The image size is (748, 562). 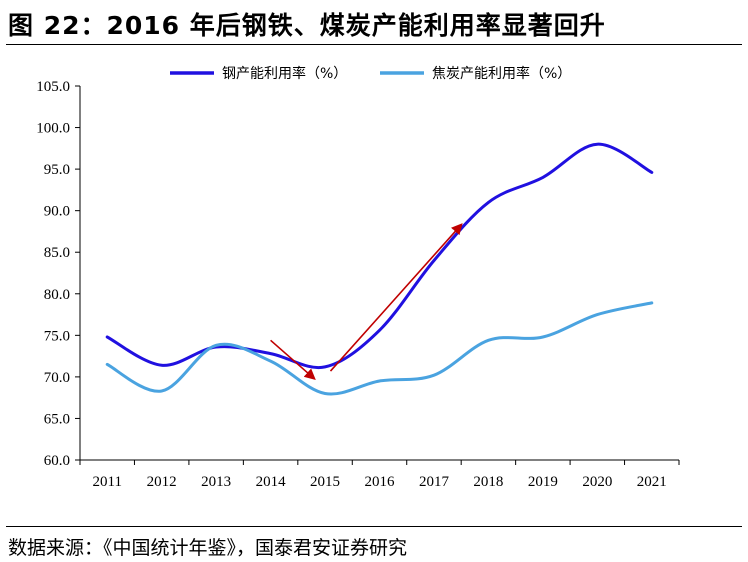 What do you see at coordinates (57, 170) in the screenshot?
I see `y-tick-label: 95.0` at bounding box center [57, 170].